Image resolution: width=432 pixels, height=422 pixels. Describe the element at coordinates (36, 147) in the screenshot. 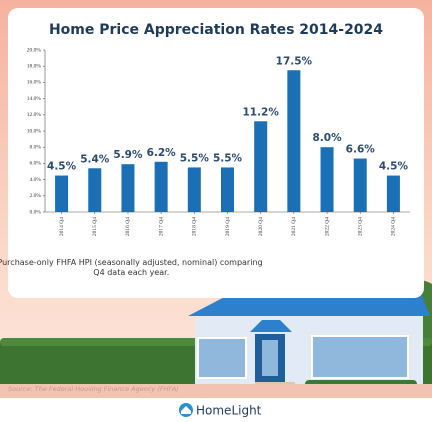

I see `y-tick-label: 8.0%` at that location.